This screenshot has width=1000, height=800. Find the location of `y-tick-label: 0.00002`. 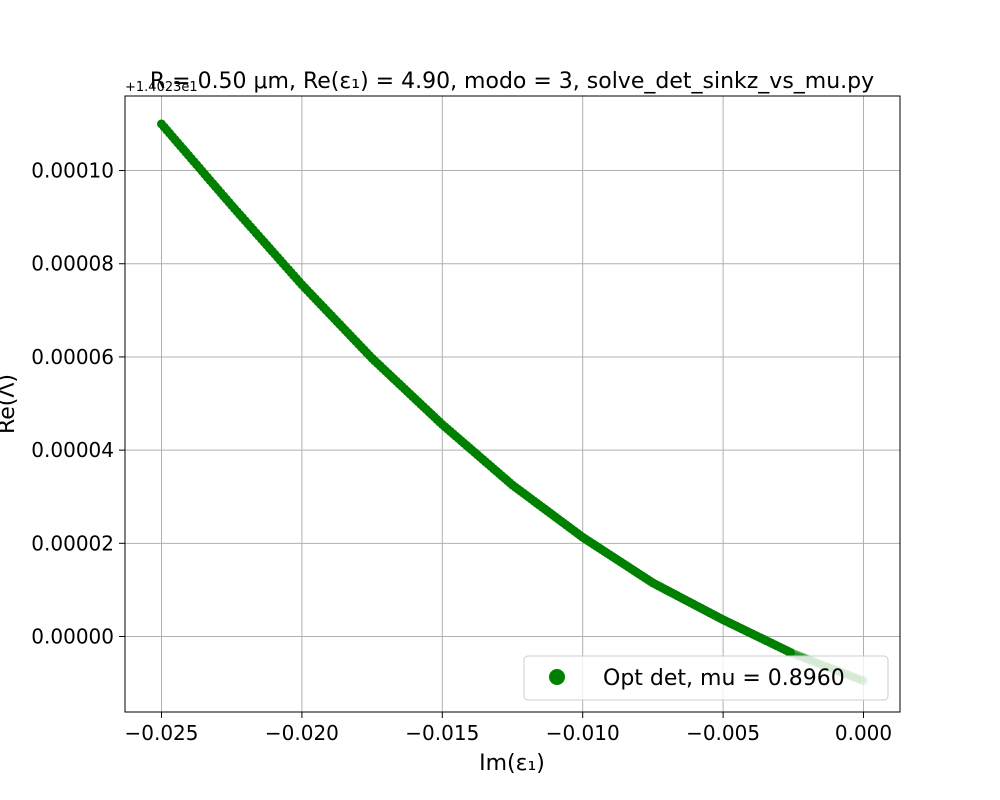

y-tick-label: 0.00002 is located at coordinates (72, 543).